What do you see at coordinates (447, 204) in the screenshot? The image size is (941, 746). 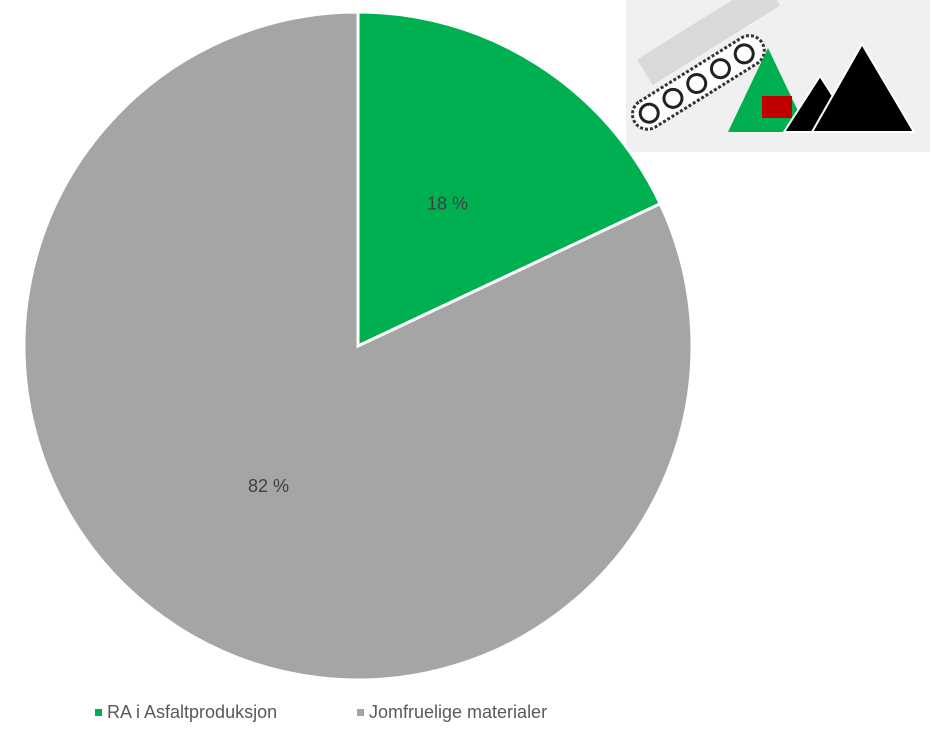 I see `data-label: 18 %` at bounding box center [447, 204].